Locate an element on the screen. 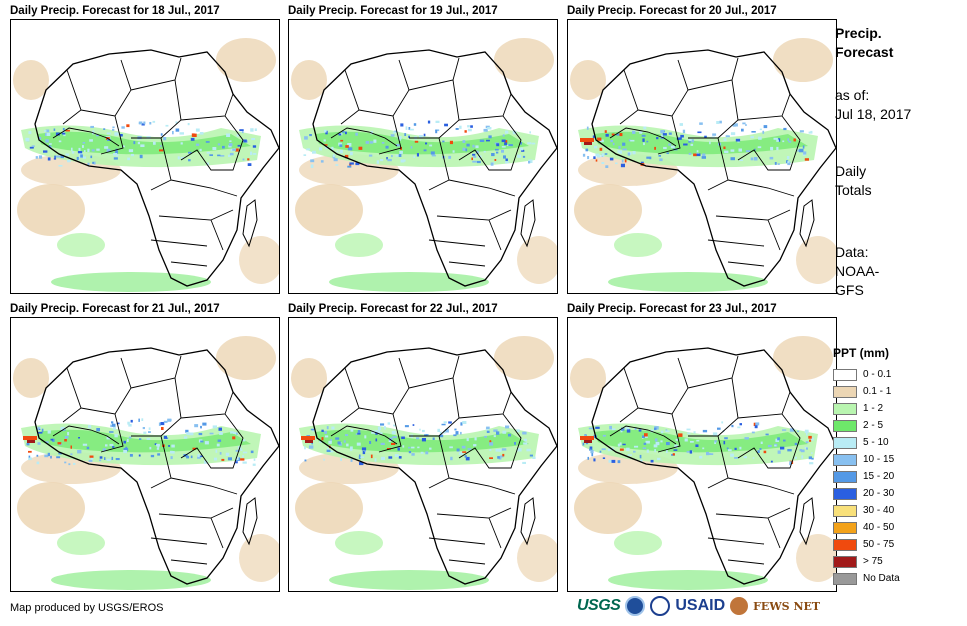 This screenshot has width=967, height=626. data-line2: NOAA- is located at coordinates (857, 271).